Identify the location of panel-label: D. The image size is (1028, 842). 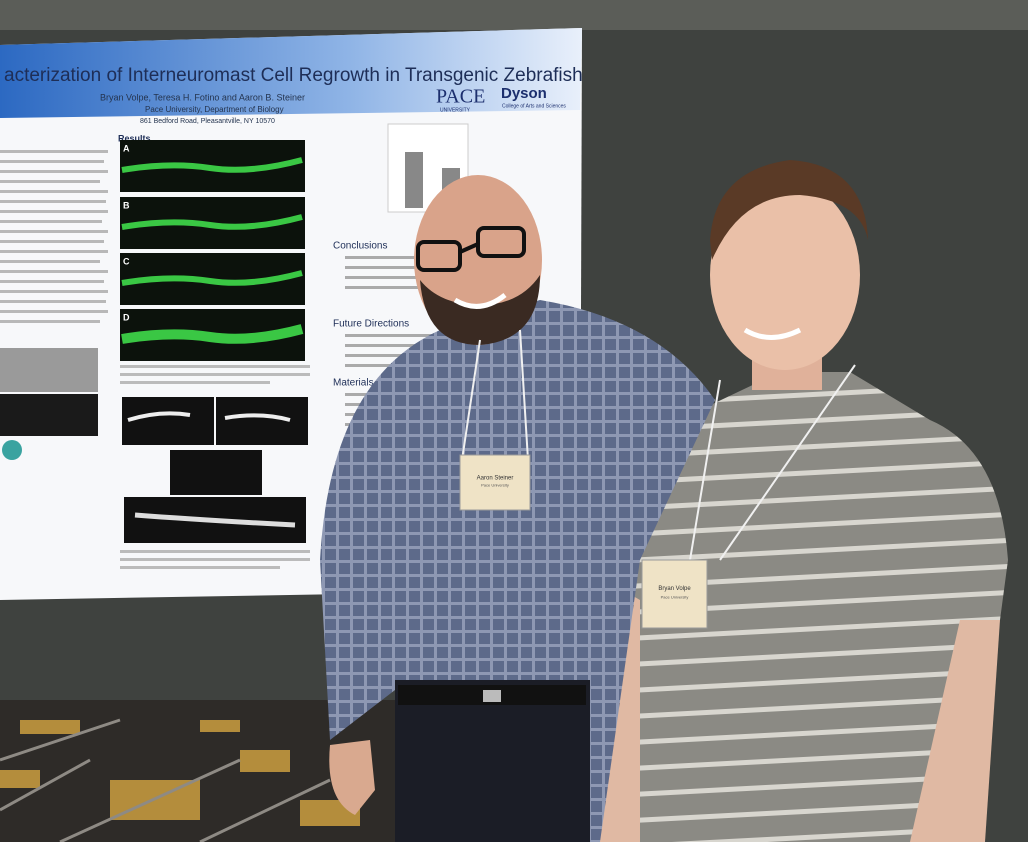
(126, 317).